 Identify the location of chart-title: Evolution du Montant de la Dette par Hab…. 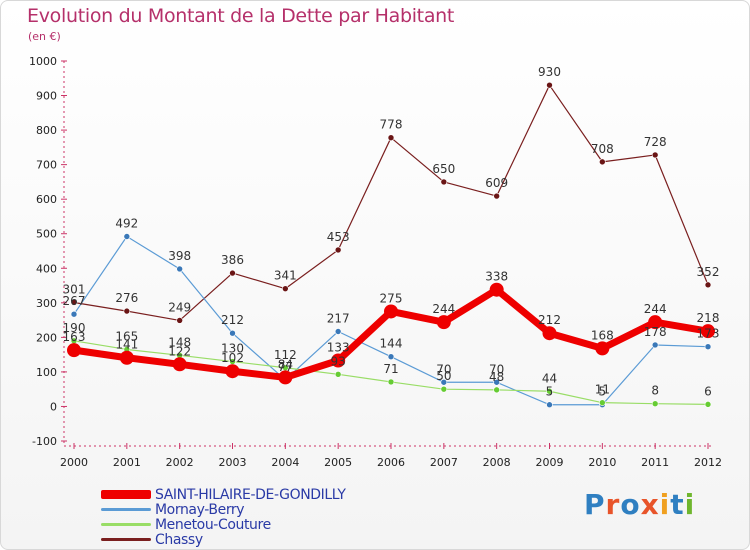
(241, 16).